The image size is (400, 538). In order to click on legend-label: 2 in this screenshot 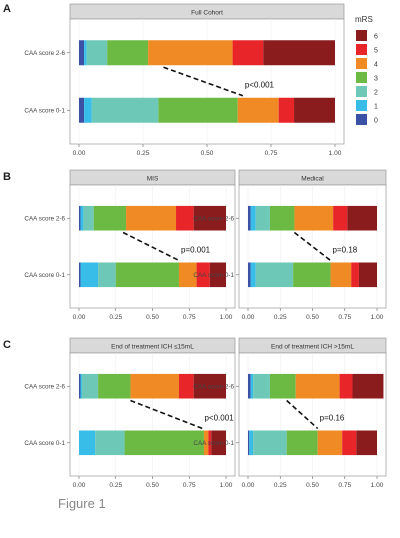, I will do `click(376, 93)`.